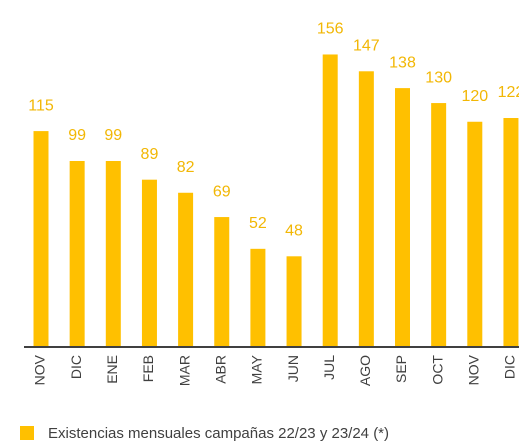  I want to click on value-label: 52, so click(258, 223).